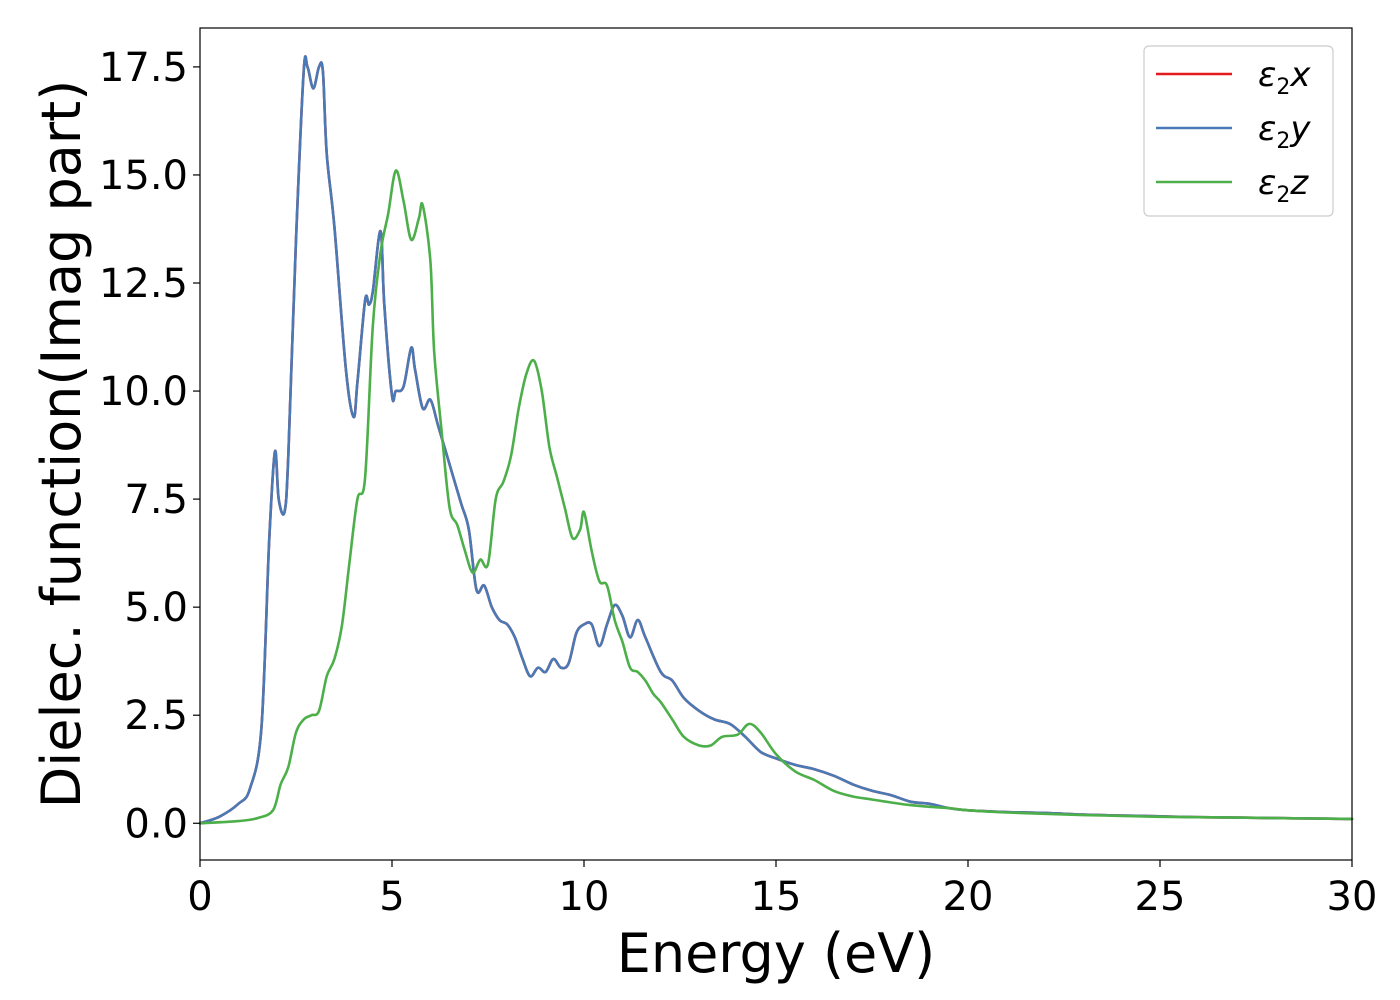 Image resolution: width=1400 pixels, height=1000 pixels. What do you see at coordinates (156, 824) in the screenshot?
I see `y-tick-label: 0.0` at bounding box center [156, 824].